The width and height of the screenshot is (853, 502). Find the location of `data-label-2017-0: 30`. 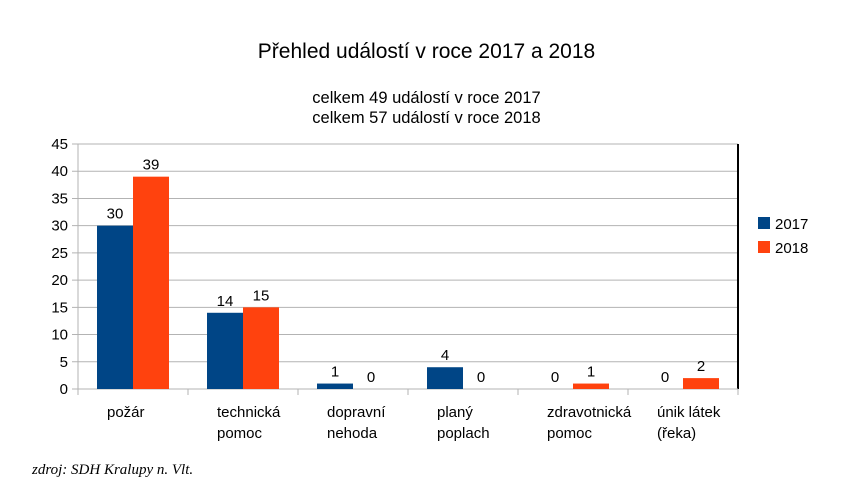

data-label-2017-0: 30 is located at coordinates (115, 214).